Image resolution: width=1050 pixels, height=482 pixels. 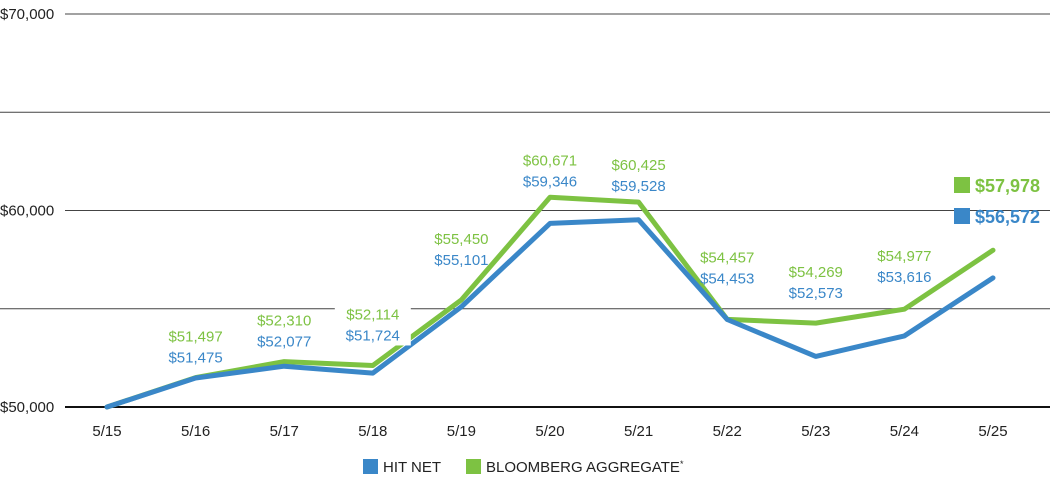 What do you see at coordinates (727, 257) in the screenshot?
I see `data-label: $54,457` at bounding box center [727, 257].